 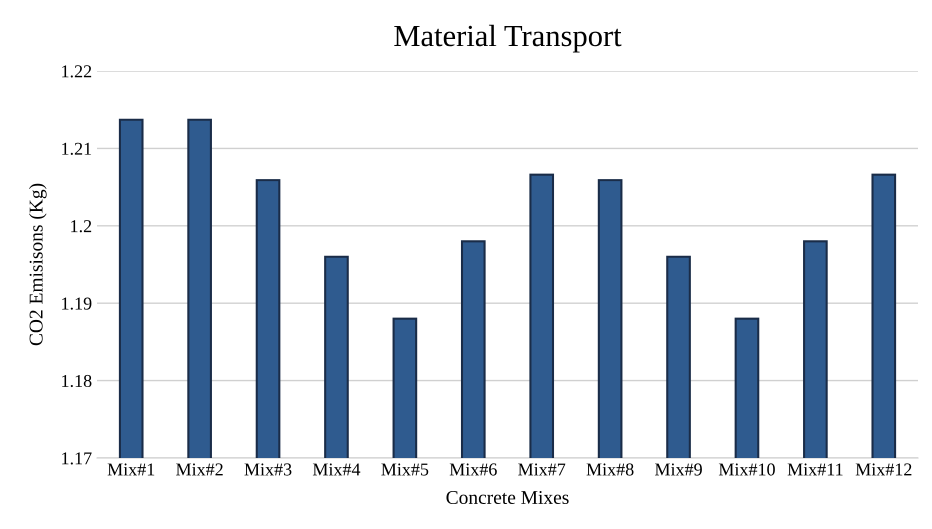 What do you see at coordinates (77, 304) in the screenshot?
I see `y-tick-label: 1.19` at bounding box center [77, 304].